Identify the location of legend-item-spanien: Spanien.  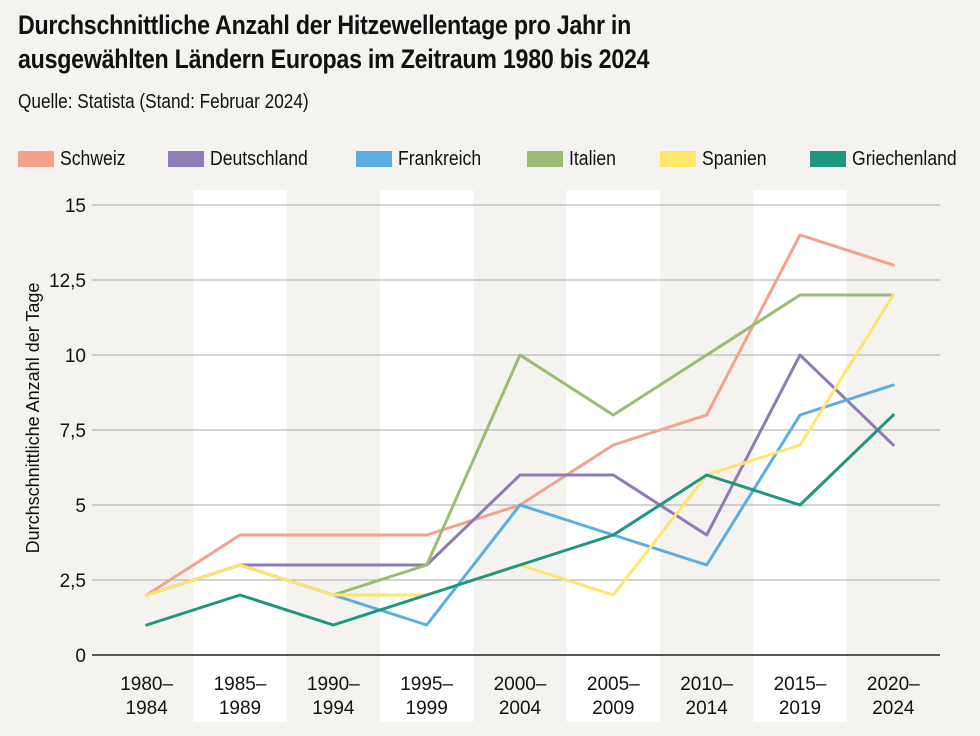
(717, 159).